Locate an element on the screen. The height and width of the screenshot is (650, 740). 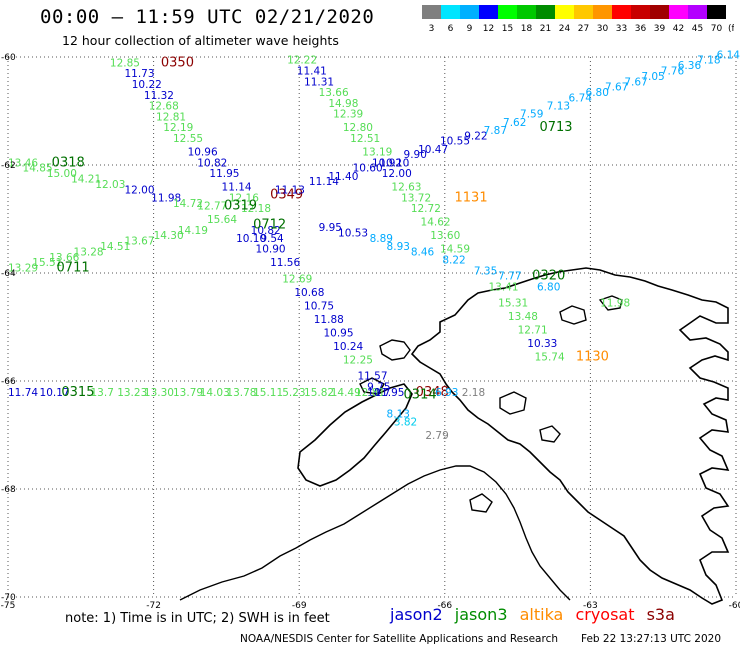
wave-height-label: 7.77 is located at coordinates (509, 277).